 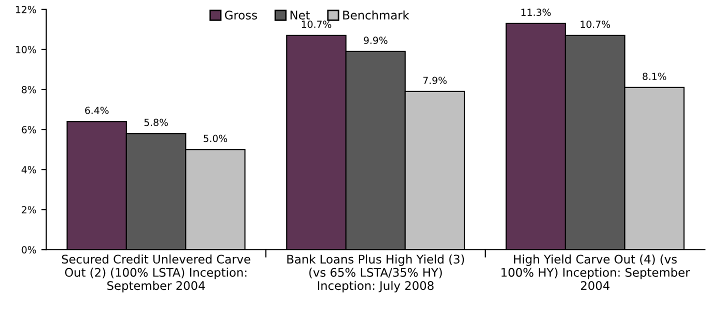 I want to click on y-tick-label: 6%, so click(x=29, y=130).